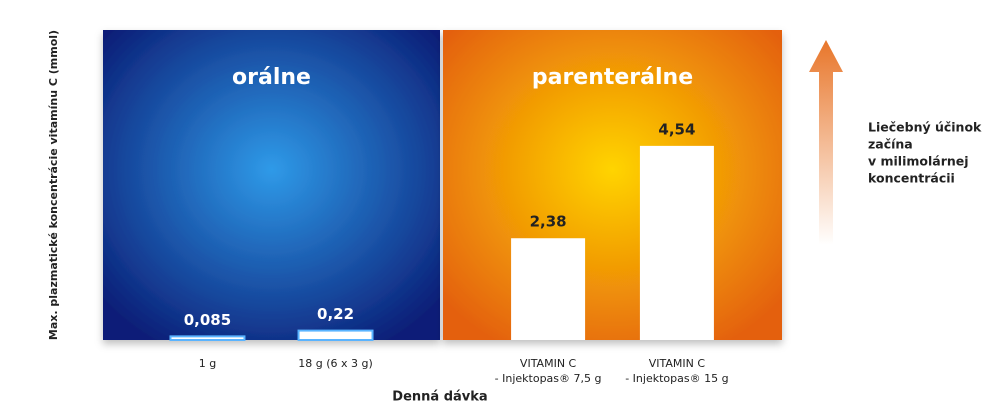 The height and width of the screenshot is (413, 1000). Describe the element at coordinates (676, 129) in the screenshot. I see `data-label: 4,54` at that location.